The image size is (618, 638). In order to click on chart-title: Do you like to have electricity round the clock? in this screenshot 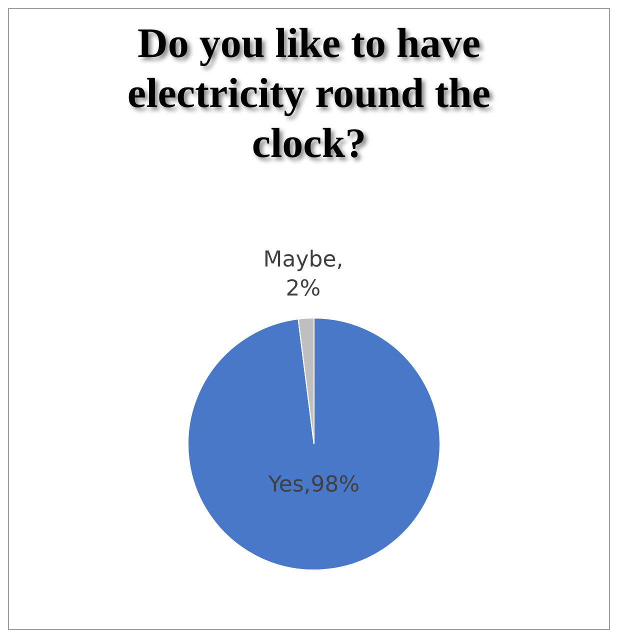, I will do `click(309, 94)`.